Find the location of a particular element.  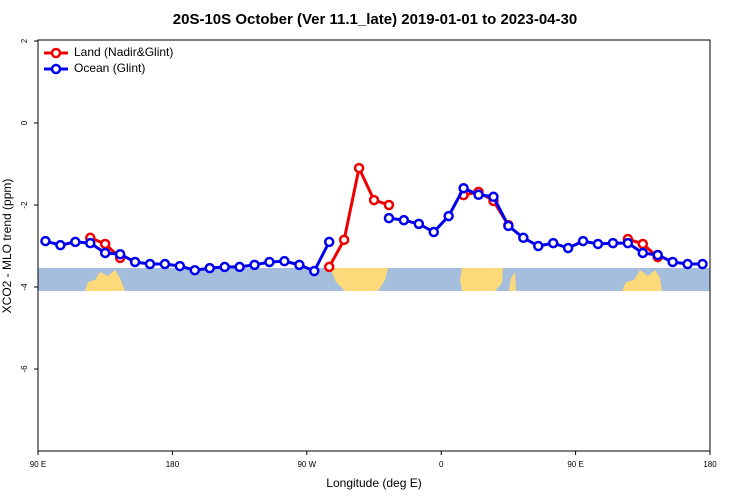

y-tick-label: -4 is located at coordinates (24, 287).